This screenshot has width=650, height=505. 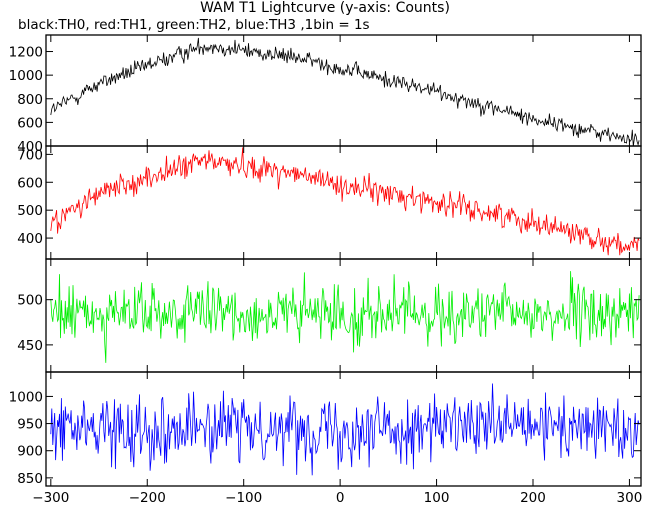 I want to click on x-tick-label: 200, so click(x=533, y=497).